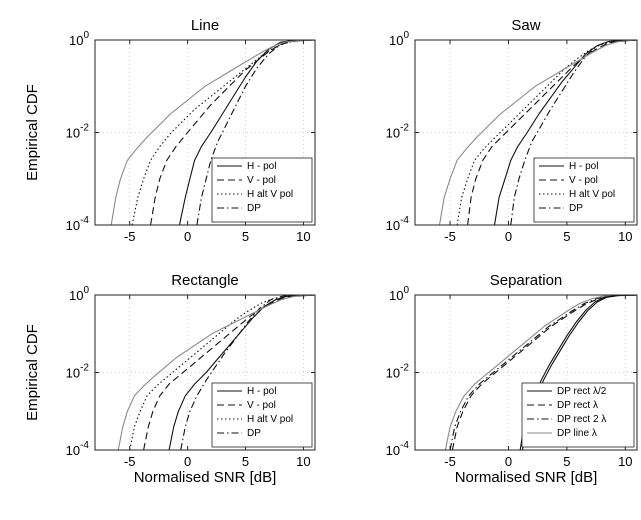 This screenshot has width=641, height=520. I want to click on chart-title: Saw, so click(525, 25).